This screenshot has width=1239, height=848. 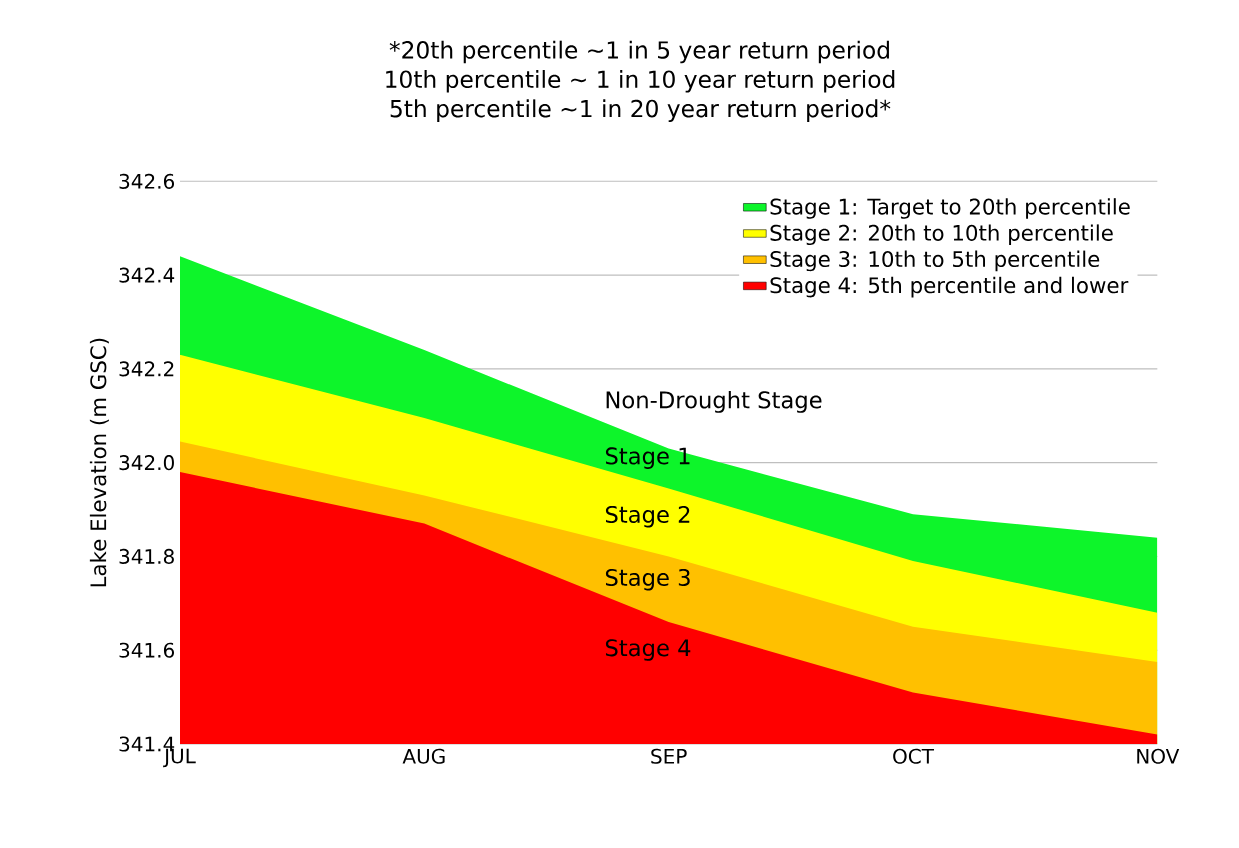 What do you see at coordinates (950, 208) in the screenshot?
I see `legend-label: Stage 1: Target to 20th percentile` at bounding box center [950, 208].